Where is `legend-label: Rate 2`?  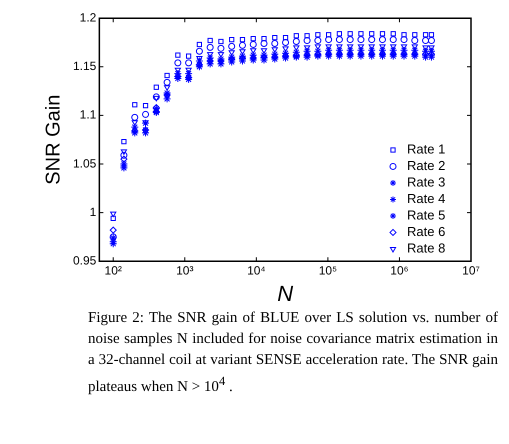 legend-label: Rate 2 is located at coordinates (426, 166).